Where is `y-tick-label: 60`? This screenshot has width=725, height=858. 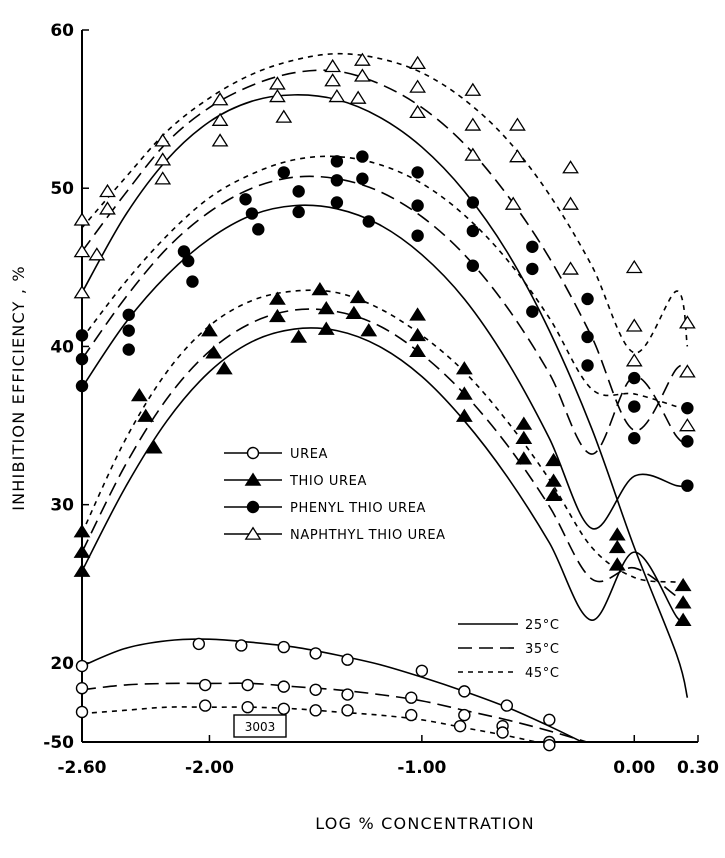
y-tick-label: 60 is located at coordinates (62, 31).